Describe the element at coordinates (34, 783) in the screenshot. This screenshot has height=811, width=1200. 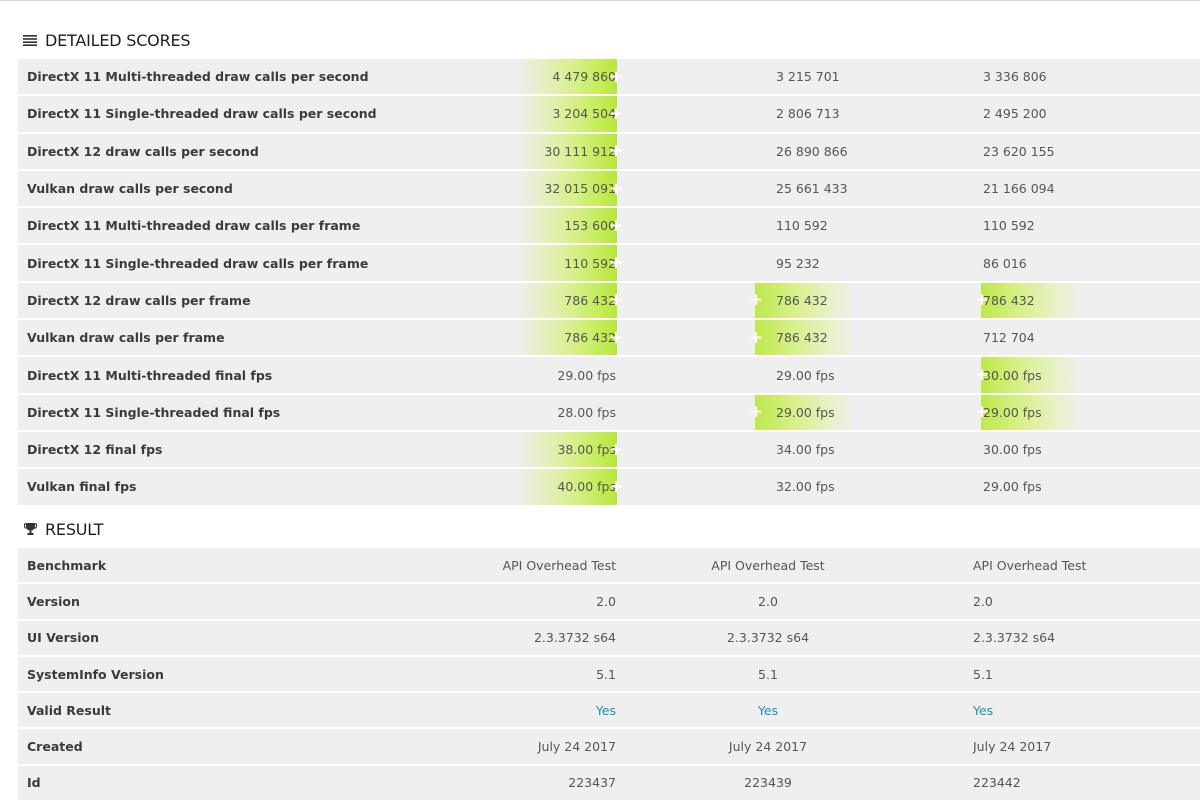
I see `row-label: Id` at that location.